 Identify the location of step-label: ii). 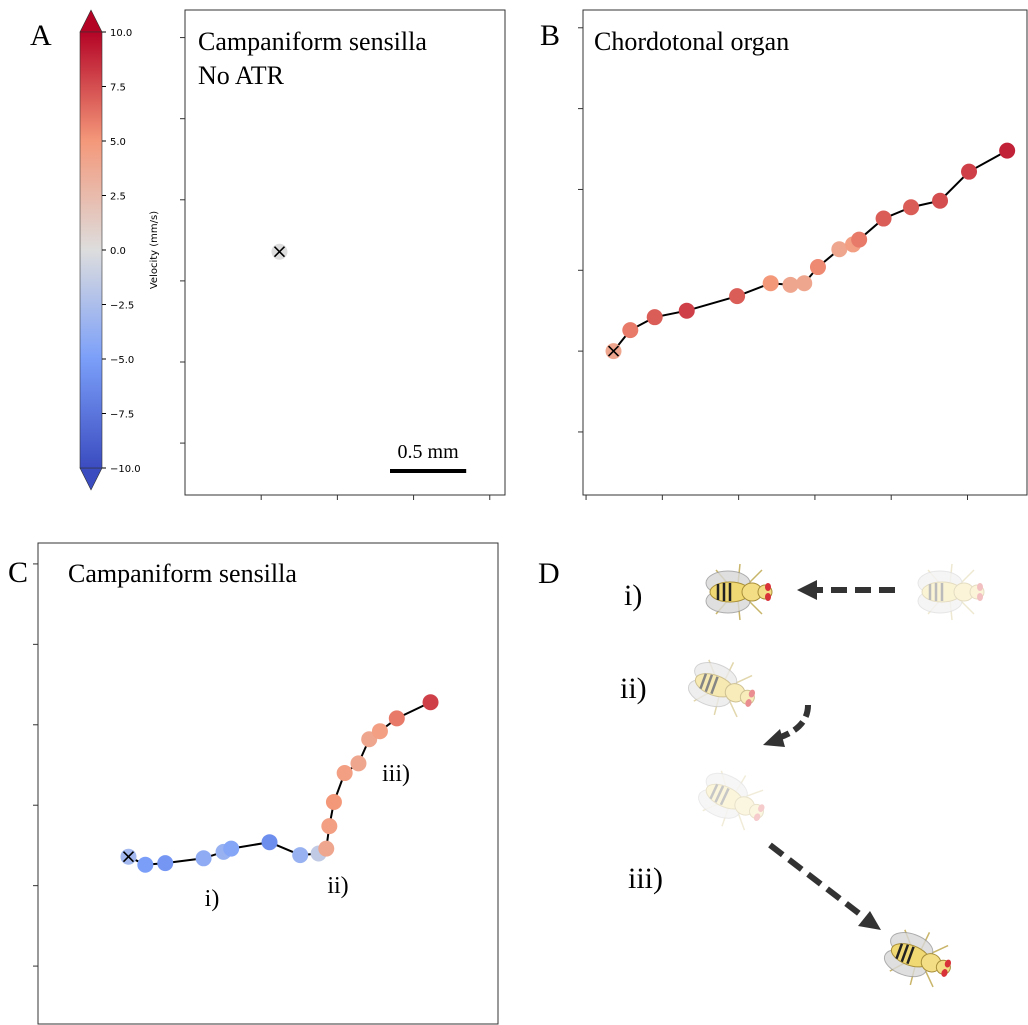
(633, 688).